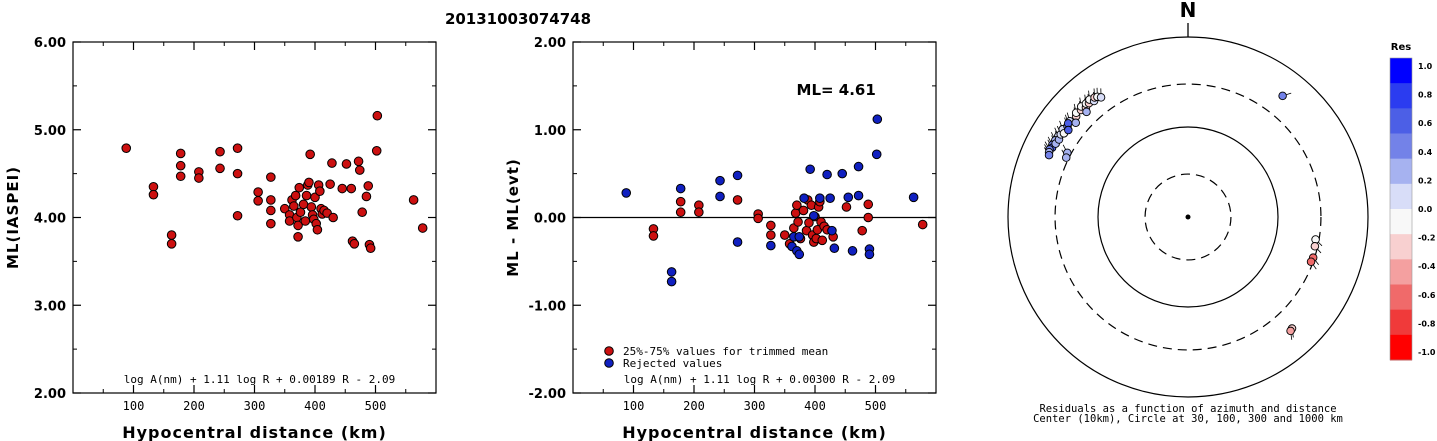 The height and width of the screenshot is (441, 1437). I want to click on x-tick-label: 300, so click(755, 406).